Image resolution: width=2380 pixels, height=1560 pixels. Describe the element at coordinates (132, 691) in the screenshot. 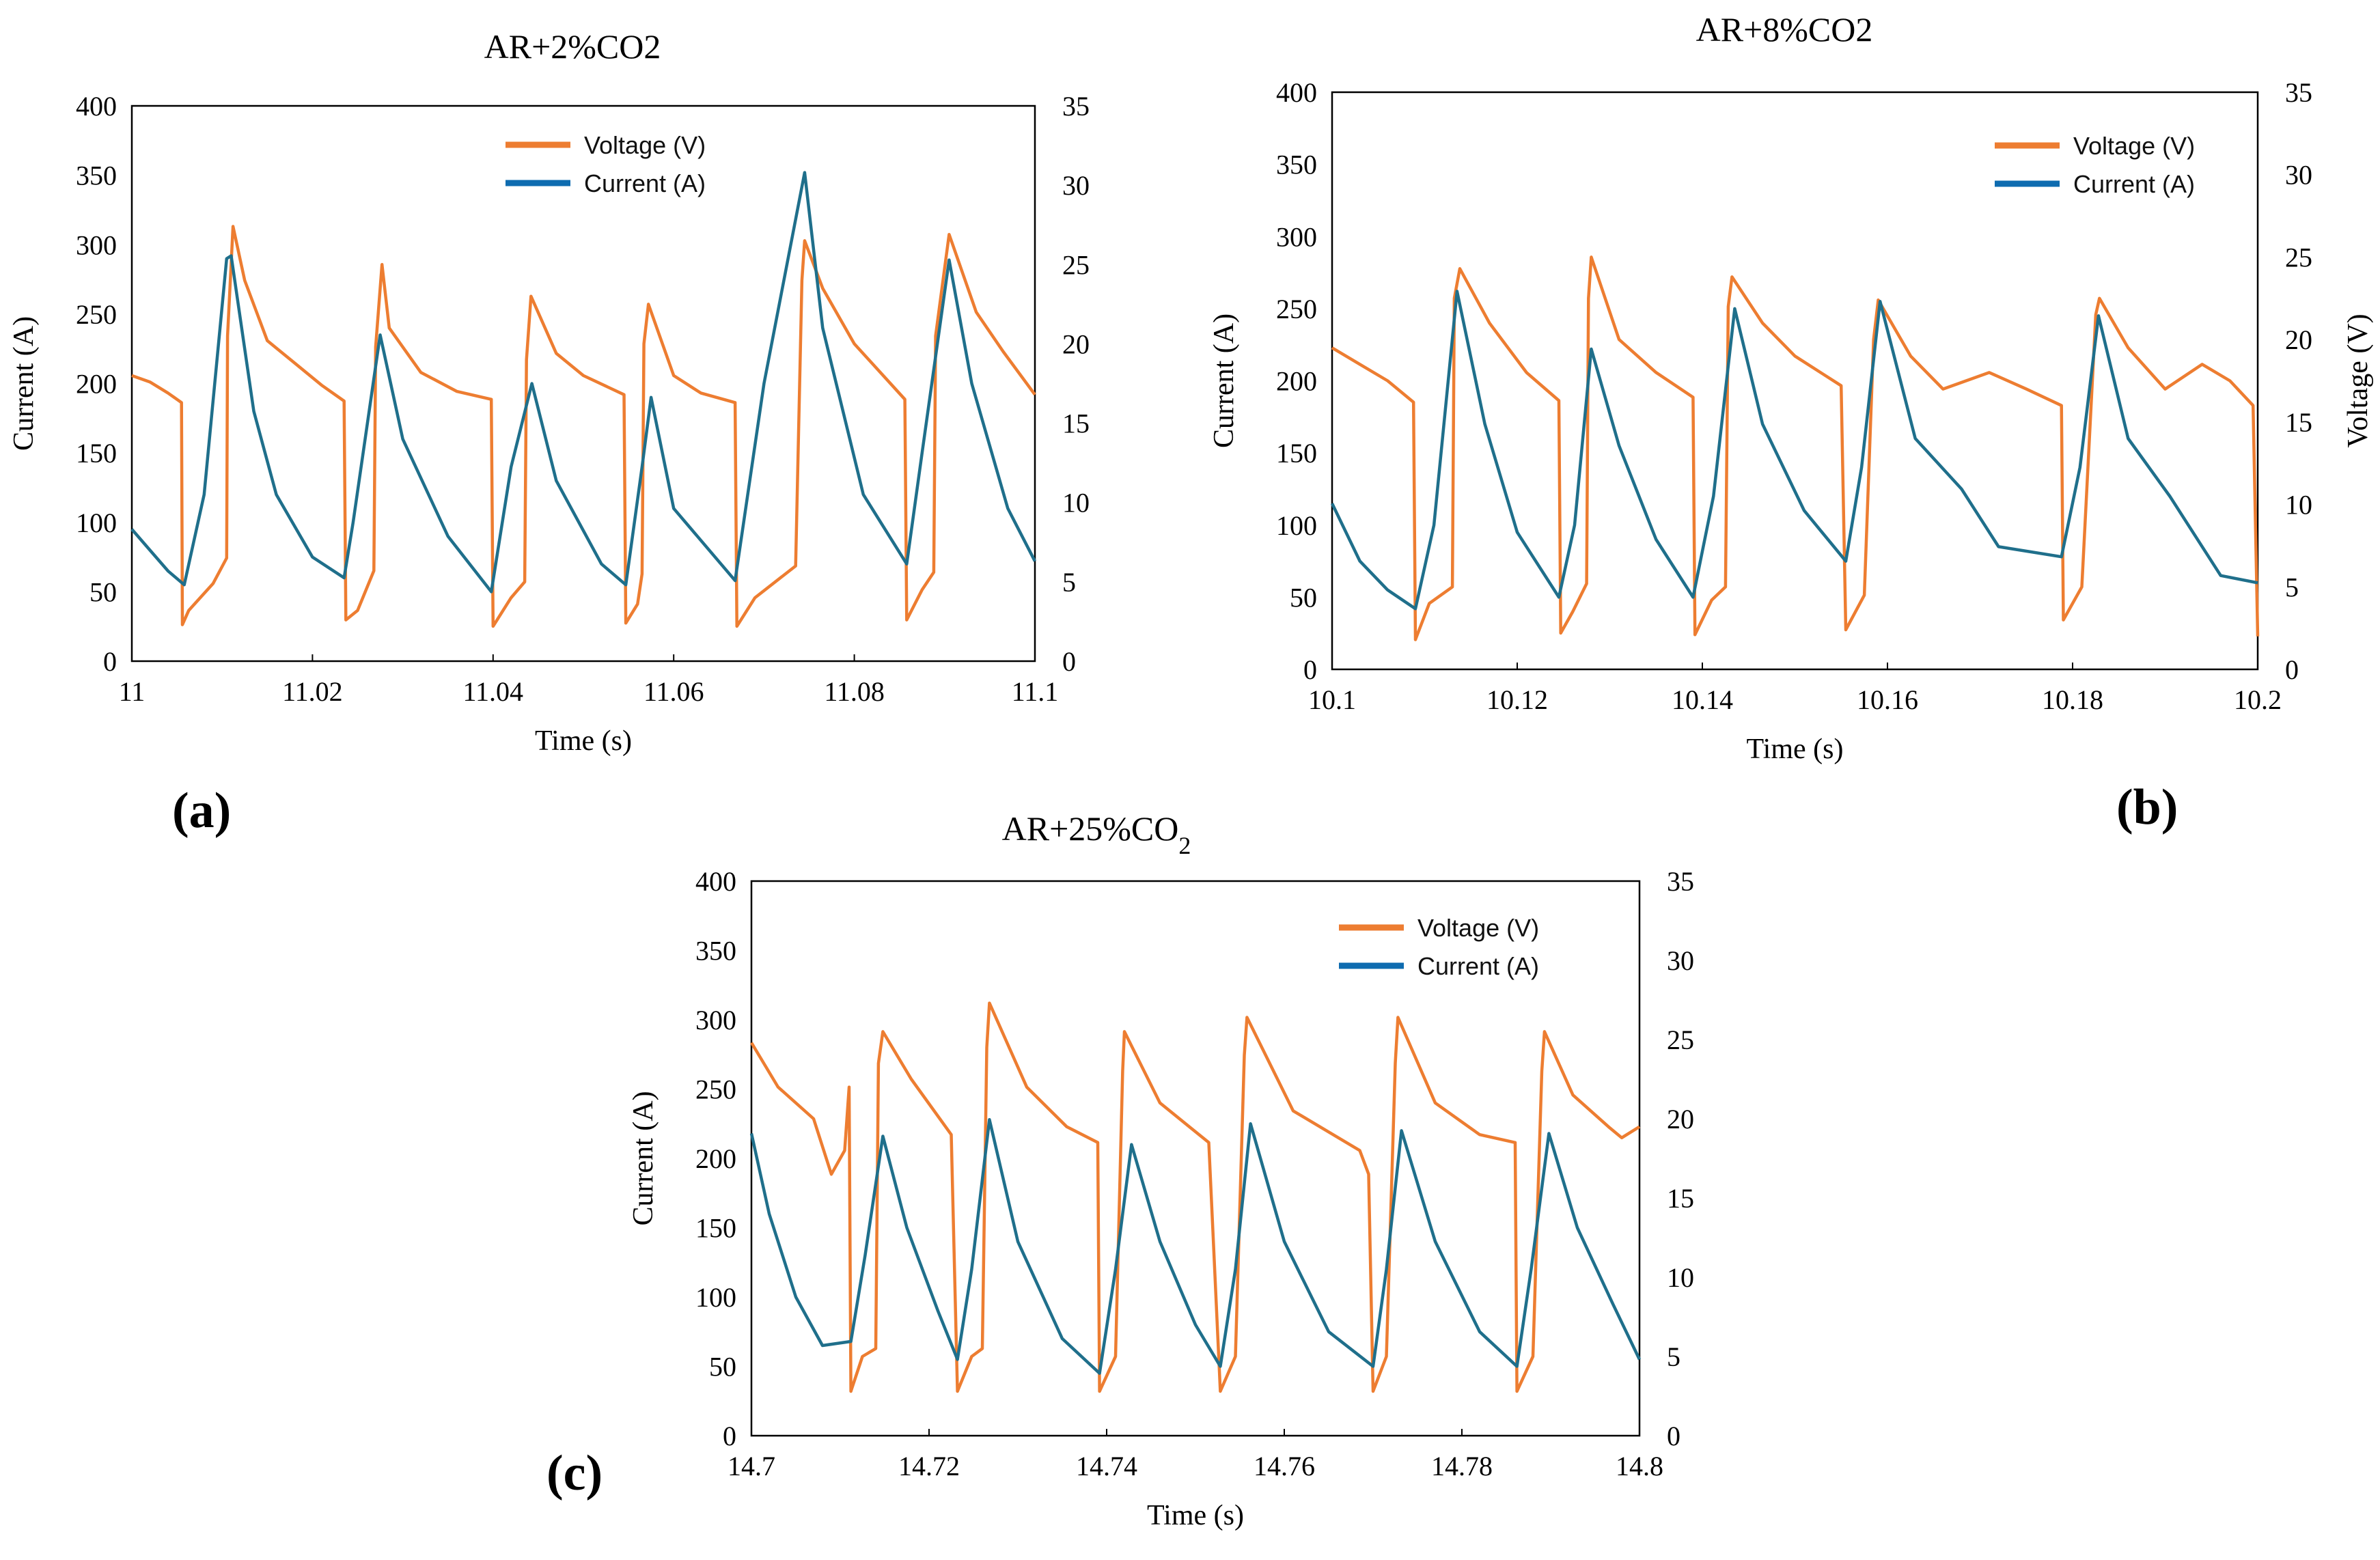

I see `x-tick-label: 11` at that location.